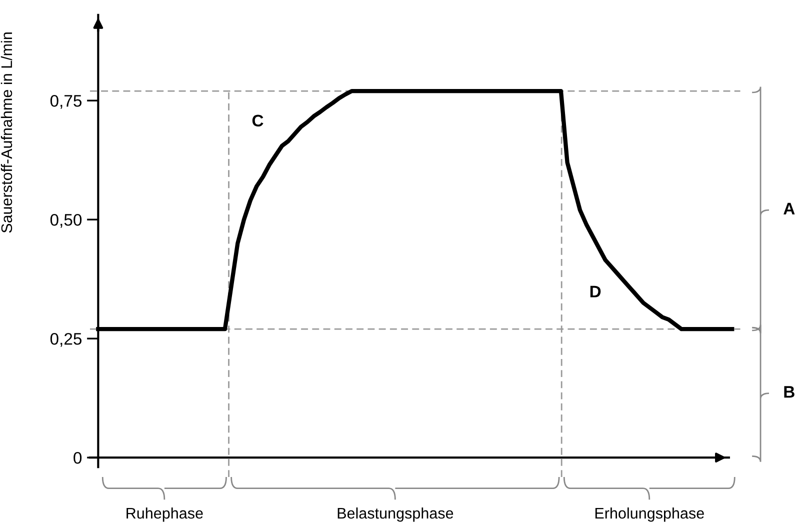 The height and width of the screenshot is (532, 803). What do you see at coordinates (258, 120) in the screenshot?
I see `annotation: C` at bounding box center [258, 120].